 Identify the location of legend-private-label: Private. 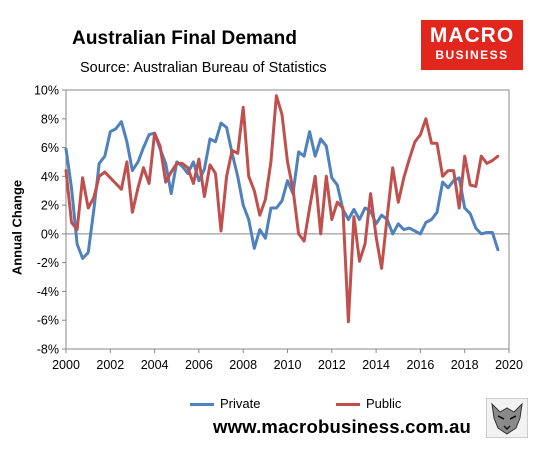
(240, 403).